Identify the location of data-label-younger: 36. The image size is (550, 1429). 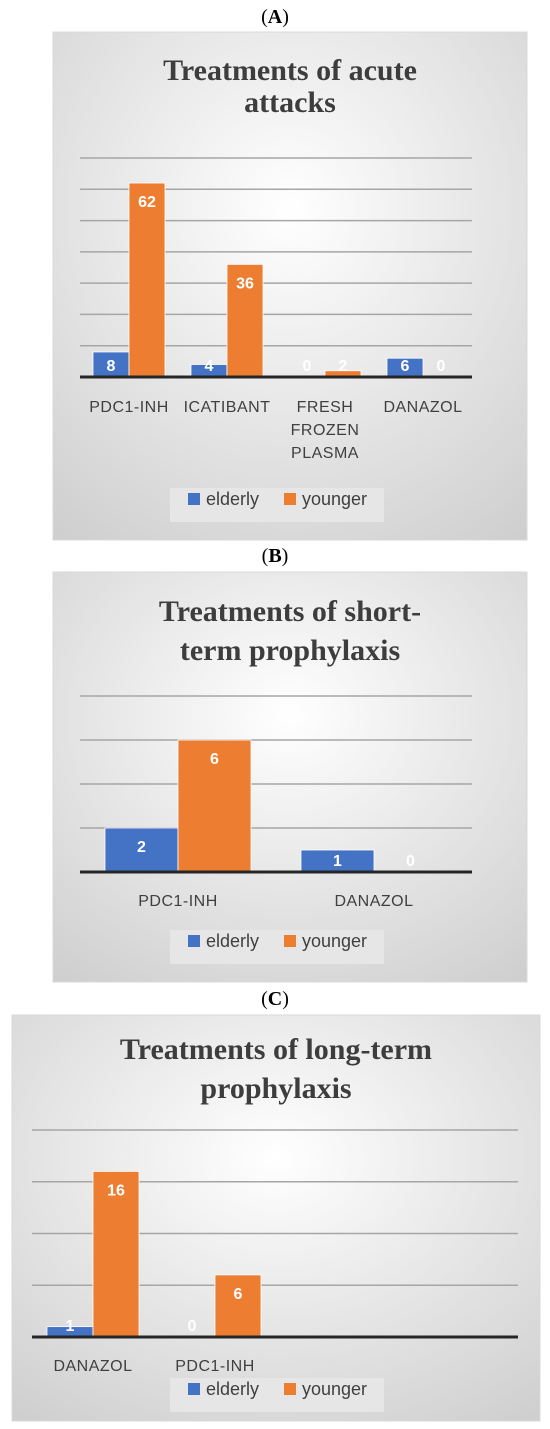
(245, 283).